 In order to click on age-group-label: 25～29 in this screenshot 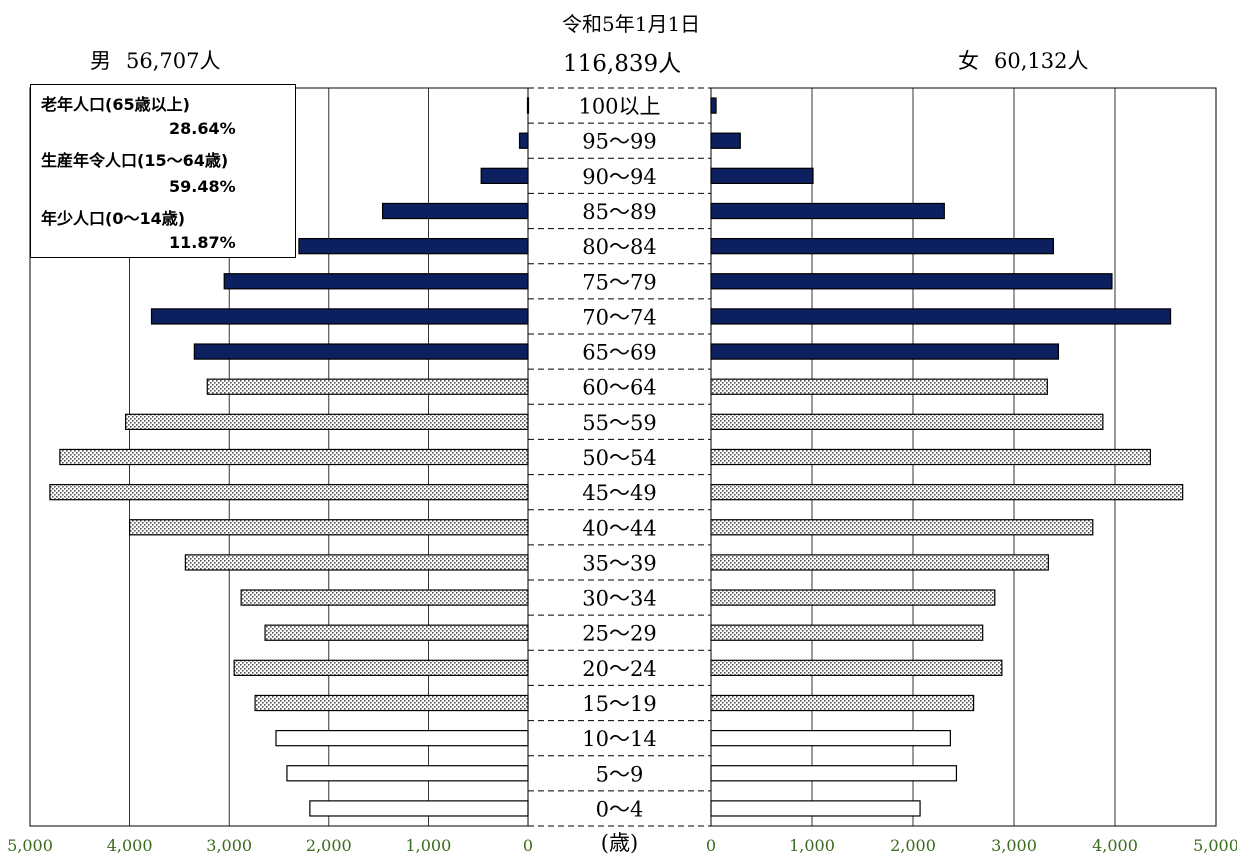, I will do `click(619, 634)`.